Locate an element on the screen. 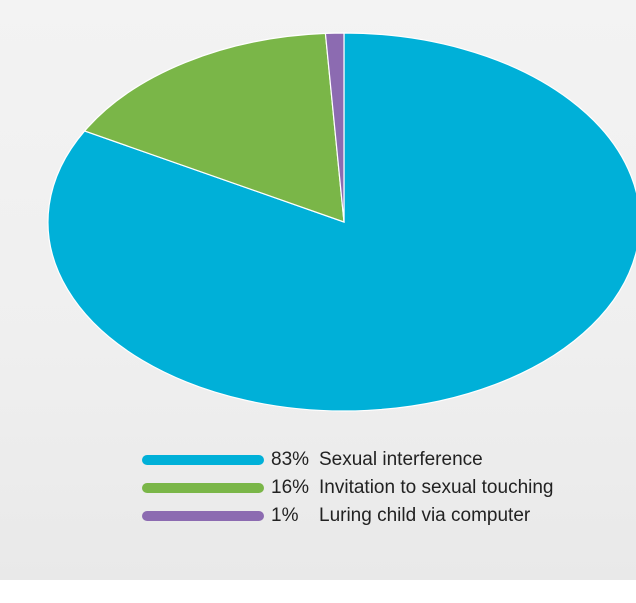  legend-label: Invitation to sexual touching is located at coordinates (436, 487).